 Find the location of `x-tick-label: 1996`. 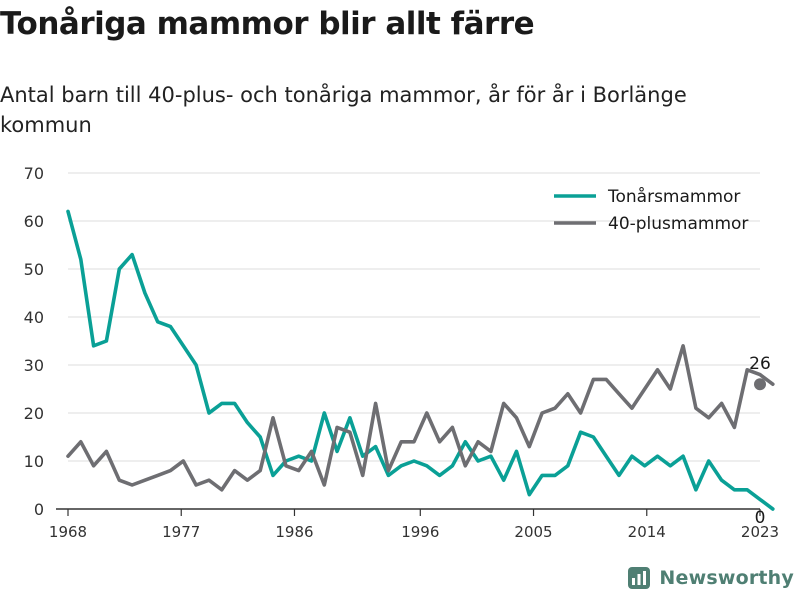

x-tick-label: 1996 is located at coordinates (420, 532).